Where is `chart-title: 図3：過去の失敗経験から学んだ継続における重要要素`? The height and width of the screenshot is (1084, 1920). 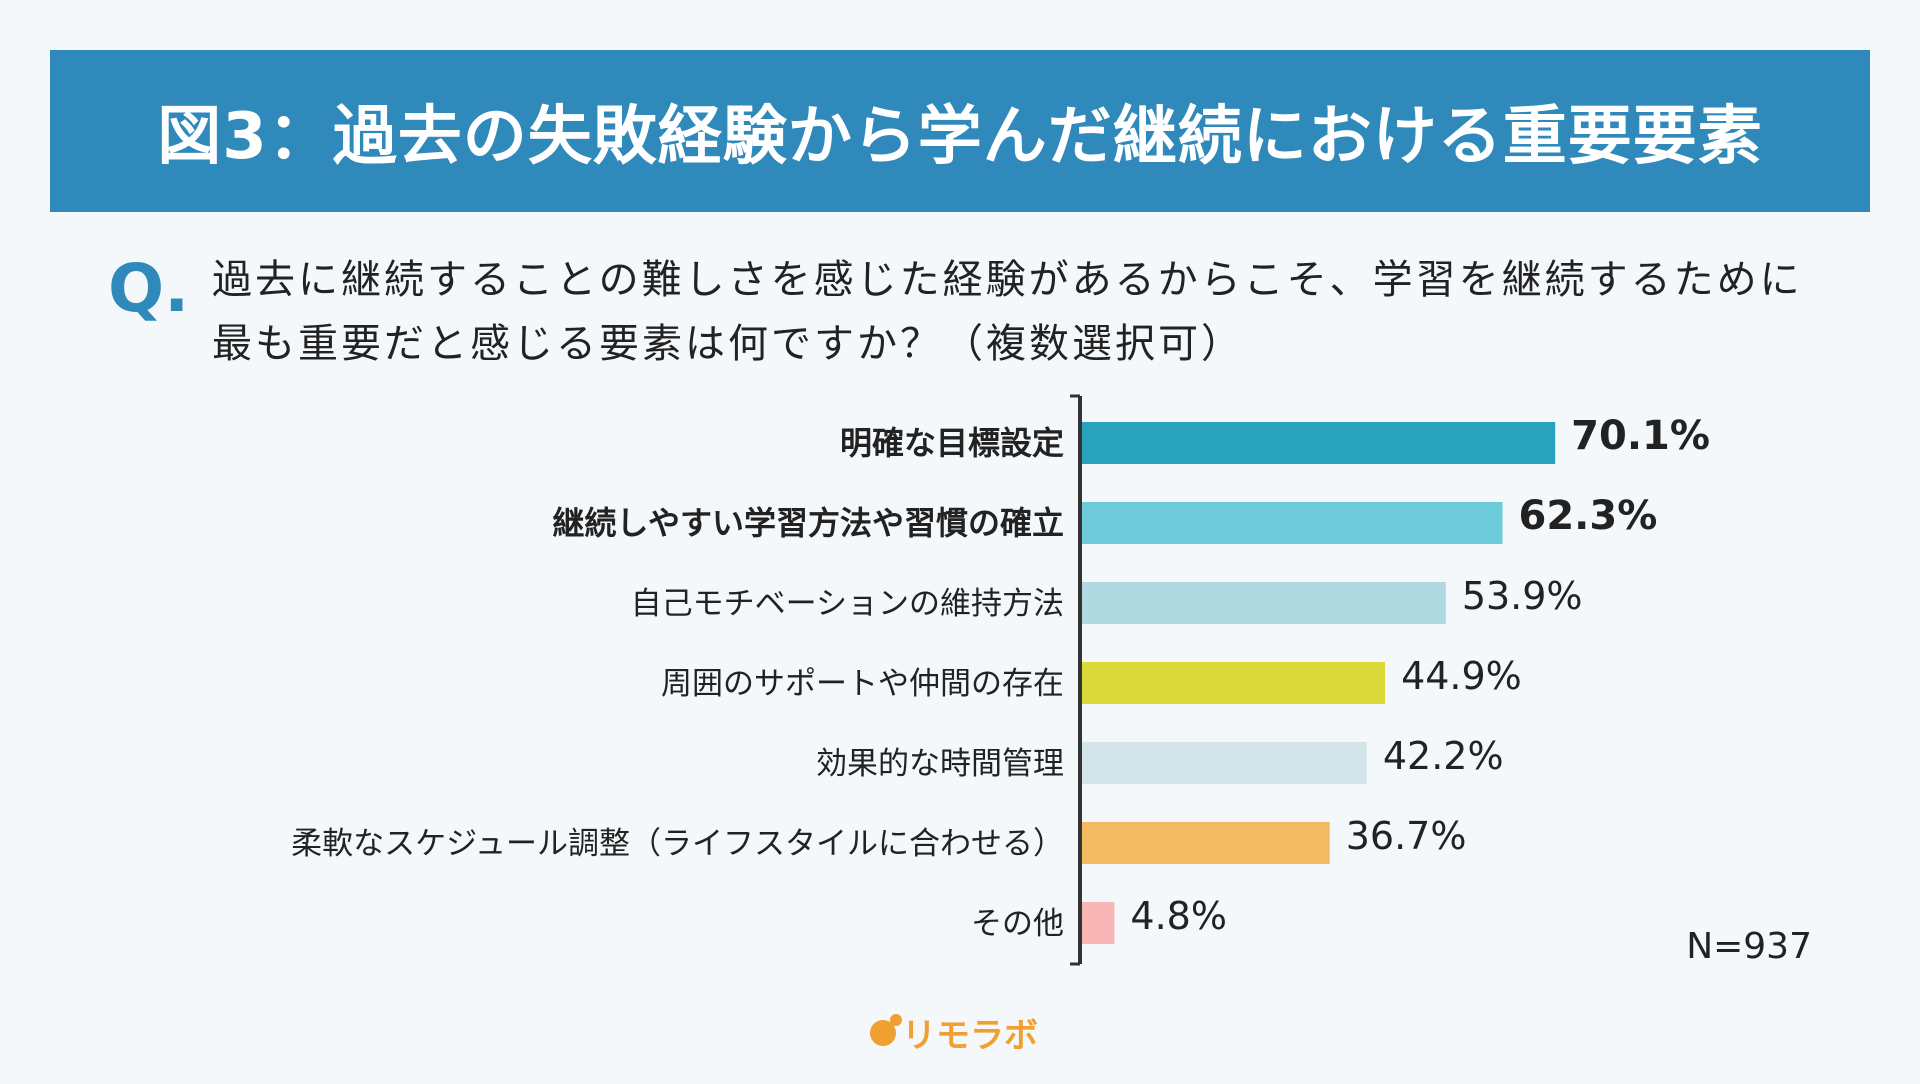
chart-title: 図3：過去の失敗経験から学んだ継続における重要要素 is located at coordinates (960, 137).